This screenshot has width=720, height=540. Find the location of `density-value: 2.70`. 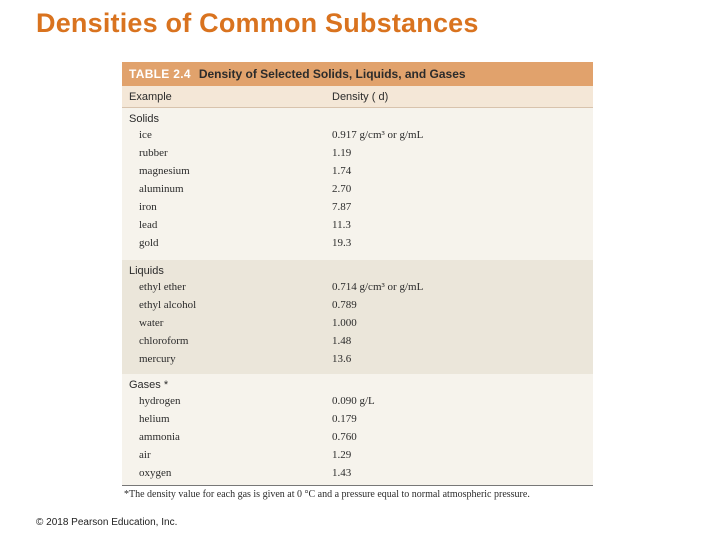

density-value: 2.70 is located at coordinates (342, 189).